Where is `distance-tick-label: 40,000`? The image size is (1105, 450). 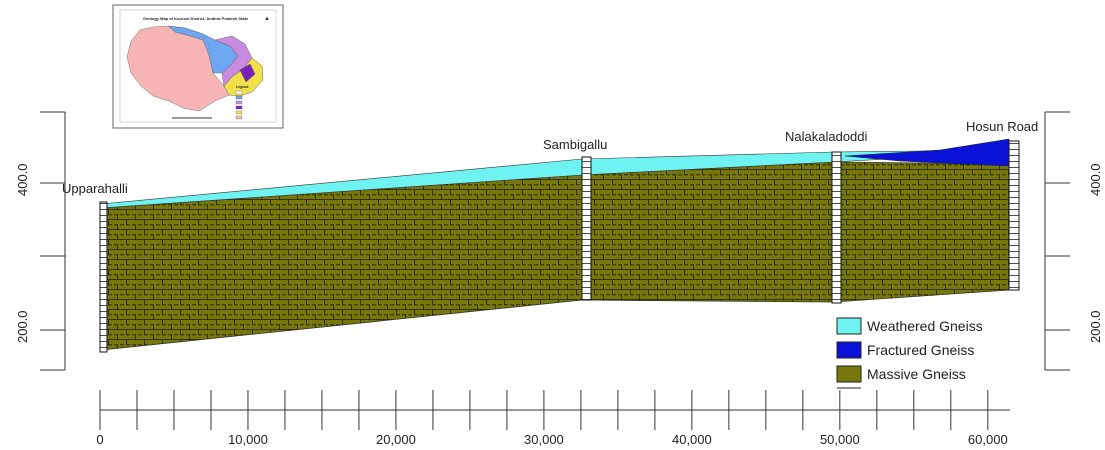
distance-tick-label: 40,000 is located at coordinates (692, 439).